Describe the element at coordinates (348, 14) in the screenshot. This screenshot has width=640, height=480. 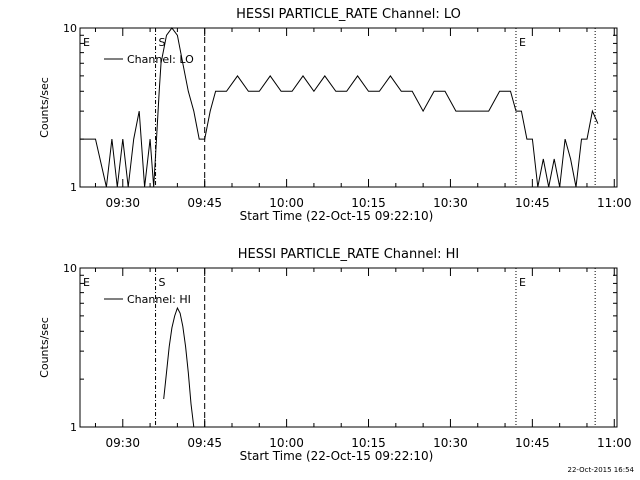
I see `chart-title: HESSI PARTICLE_RATE Channel: LO` at that location.